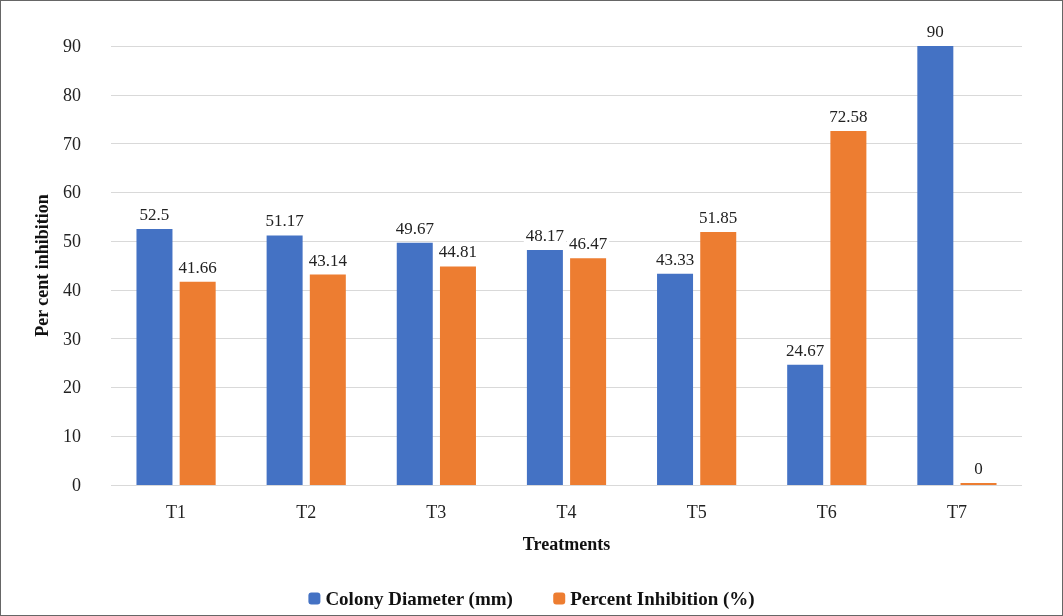 The width and height of the screenshot is (1063, 616). I want to click on x-tick-label: T5, so click(696, 512).